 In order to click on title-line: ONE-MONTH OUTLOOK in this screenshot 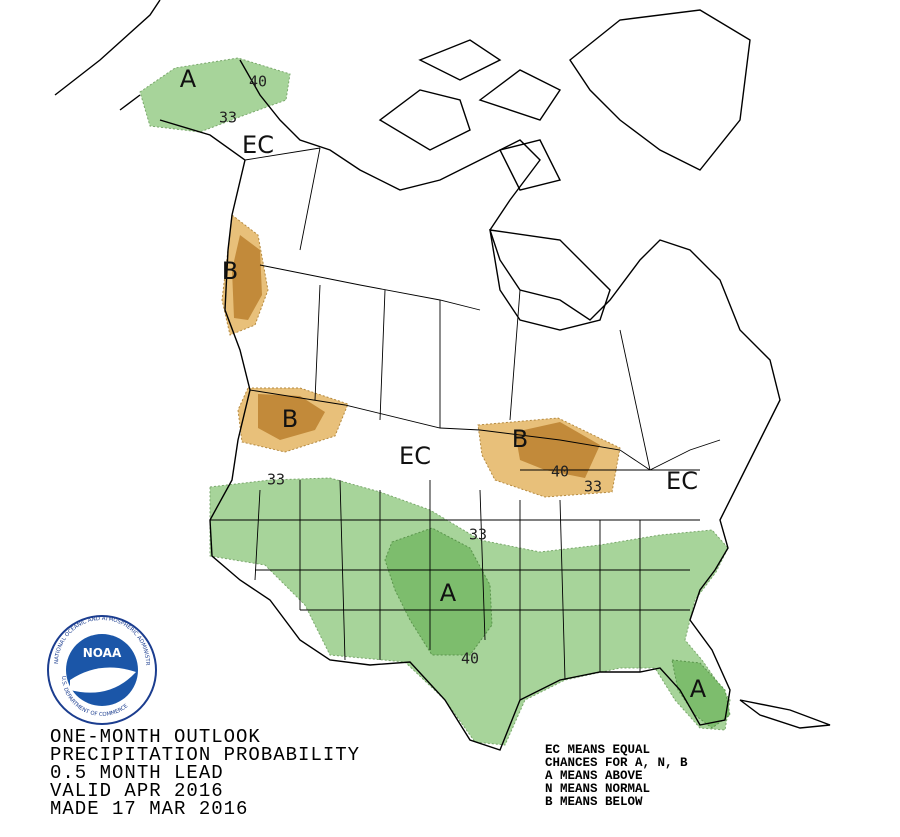, I will do `click(155, 737)`.